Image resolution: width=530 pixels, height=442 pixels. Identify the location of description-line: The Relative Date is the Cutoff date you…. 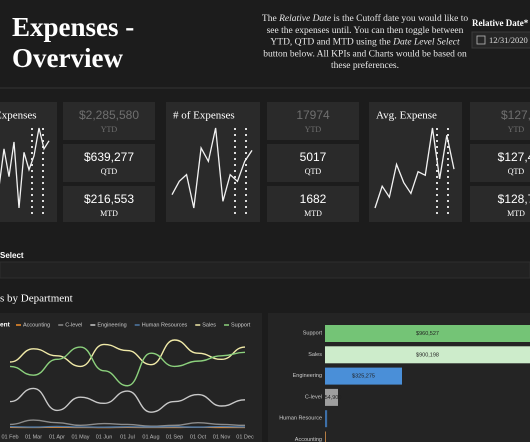
(365, 18).